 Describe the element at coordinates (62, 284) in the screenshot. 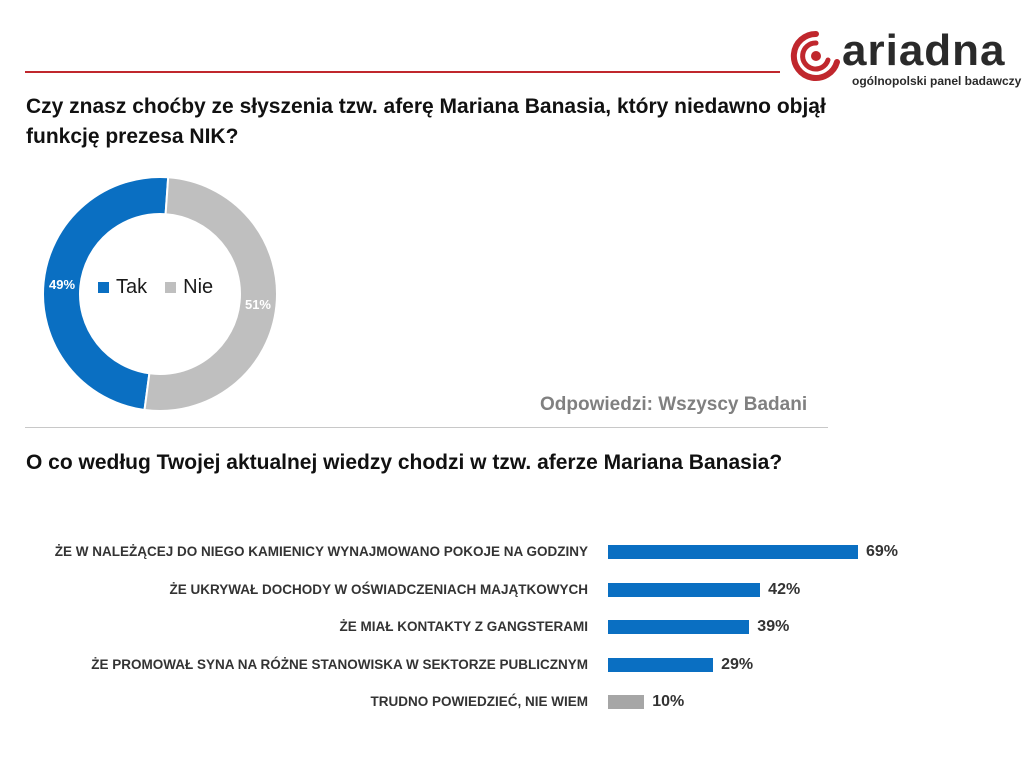

I see `donut-label-tak: 49%` at that location.